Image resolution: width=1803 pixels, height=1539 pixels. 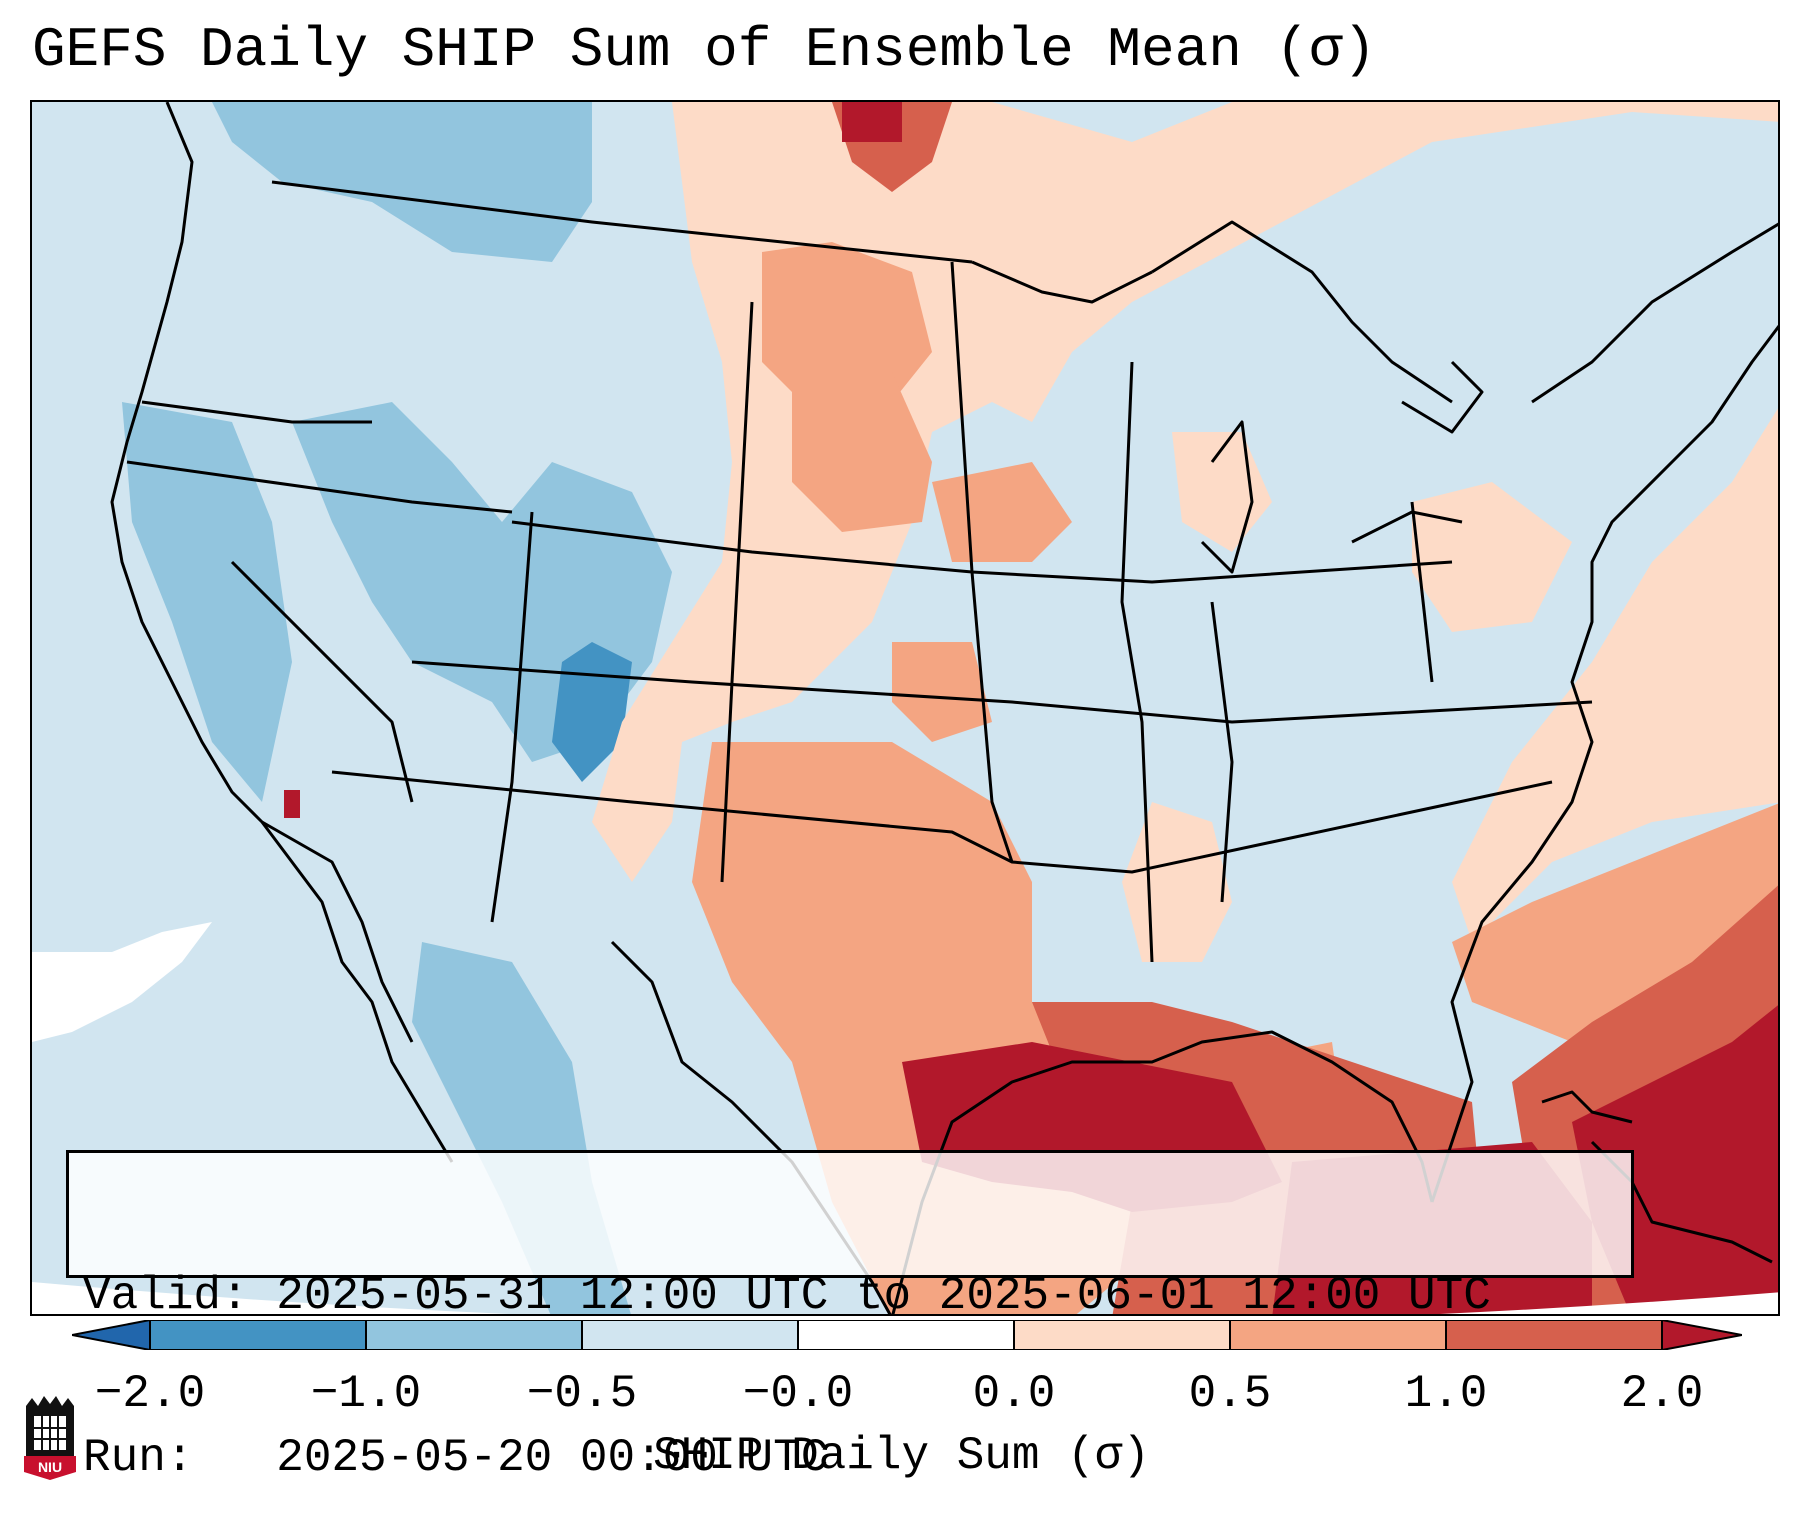 I want to click on lake-michigan, so click(x=1227, y=497).